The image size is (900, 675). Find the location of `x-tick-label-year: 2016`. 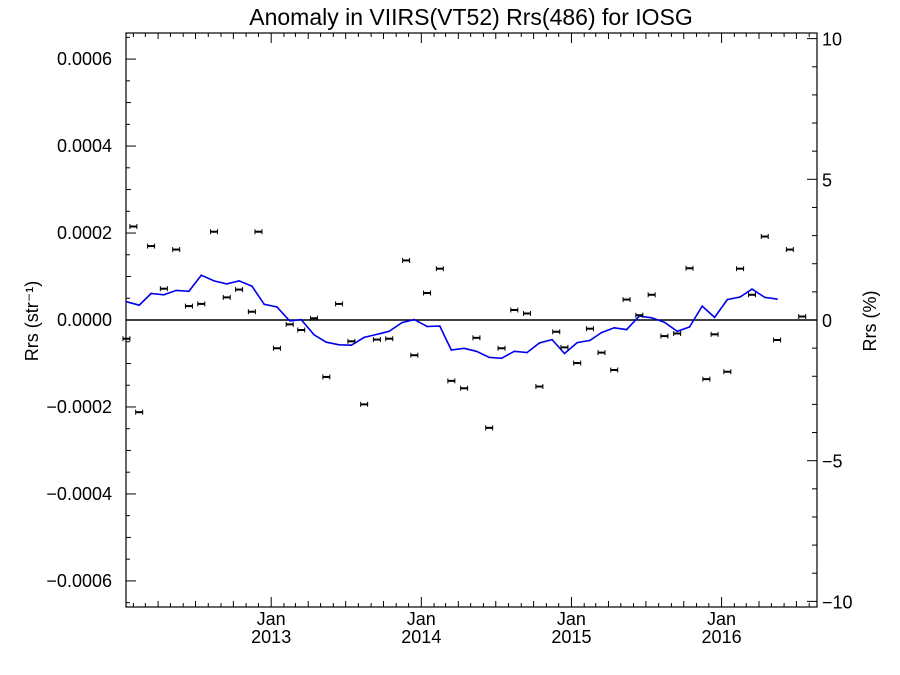

x-tick-label-year: 2016 is located at coordinates (722, 637).